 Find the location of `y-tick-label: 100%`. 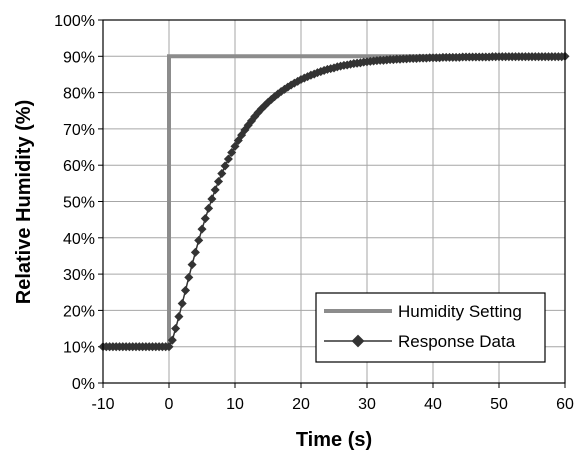

y-tick-label: 100% is located at coordinates (74, 21).